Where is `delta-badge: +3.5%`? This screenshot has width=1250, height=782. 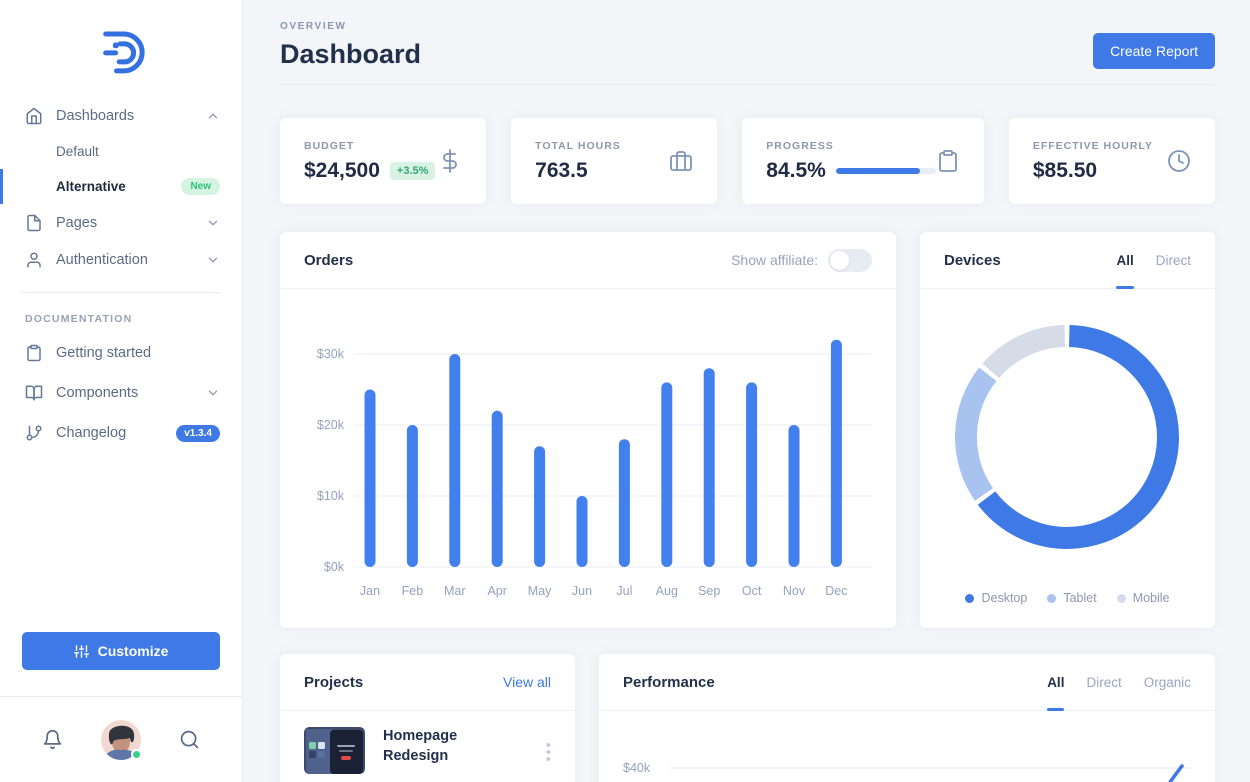 delta-badge: +3.5% is located at coordinates (412, 170).